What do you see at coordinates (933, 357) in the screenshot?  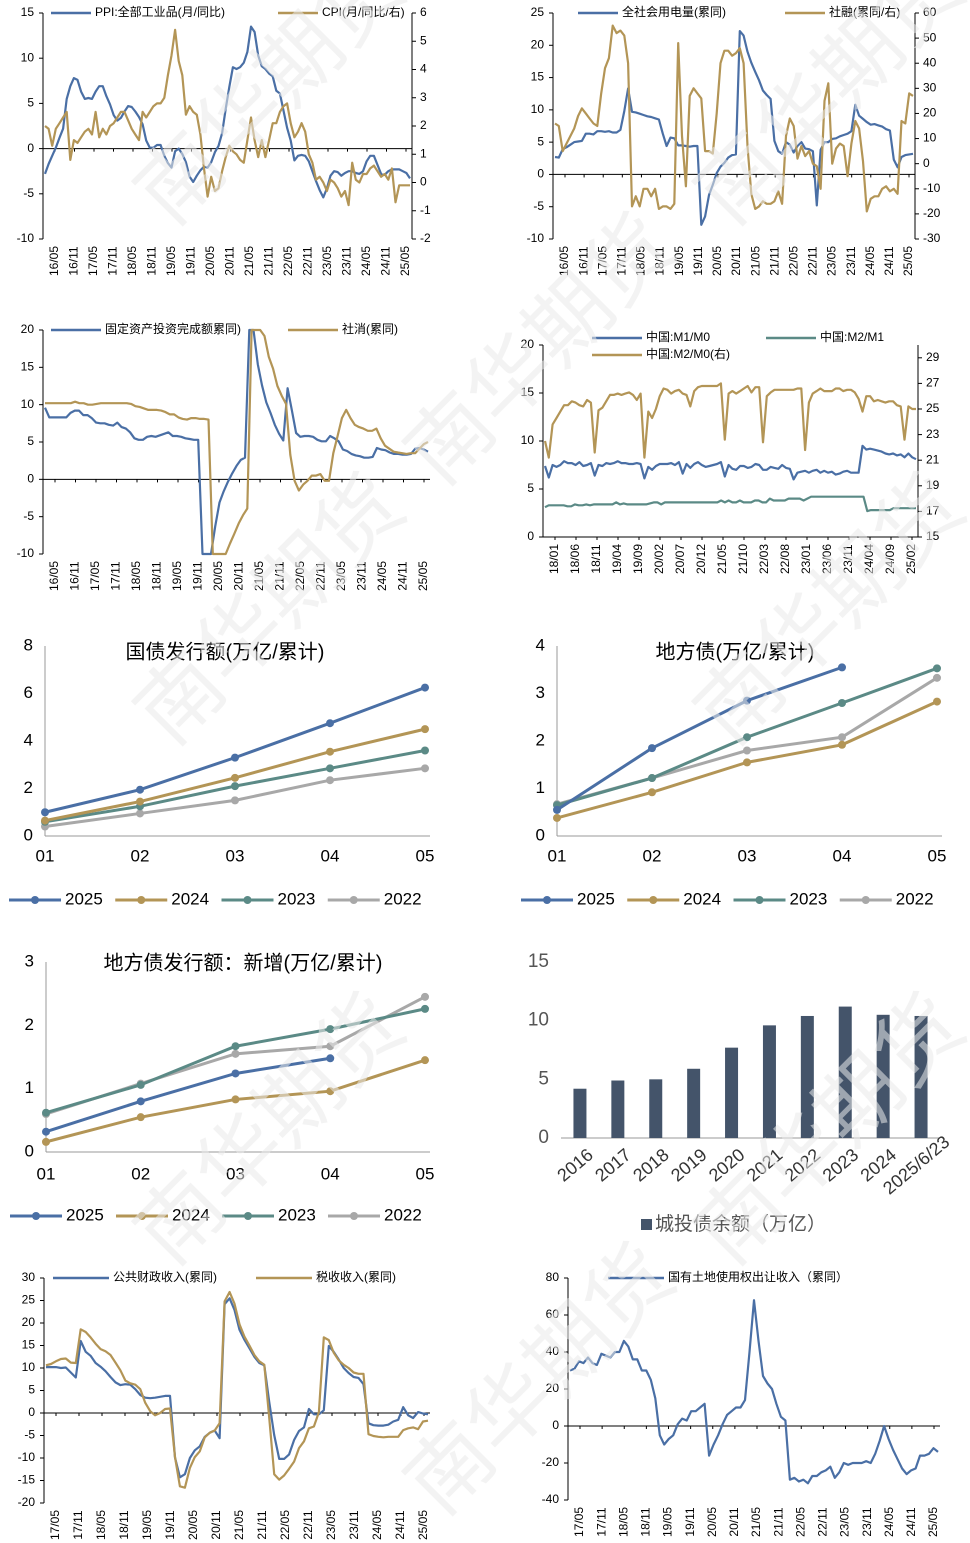 I see `y2-tick-label: 29` at bounding box center [933, 357].